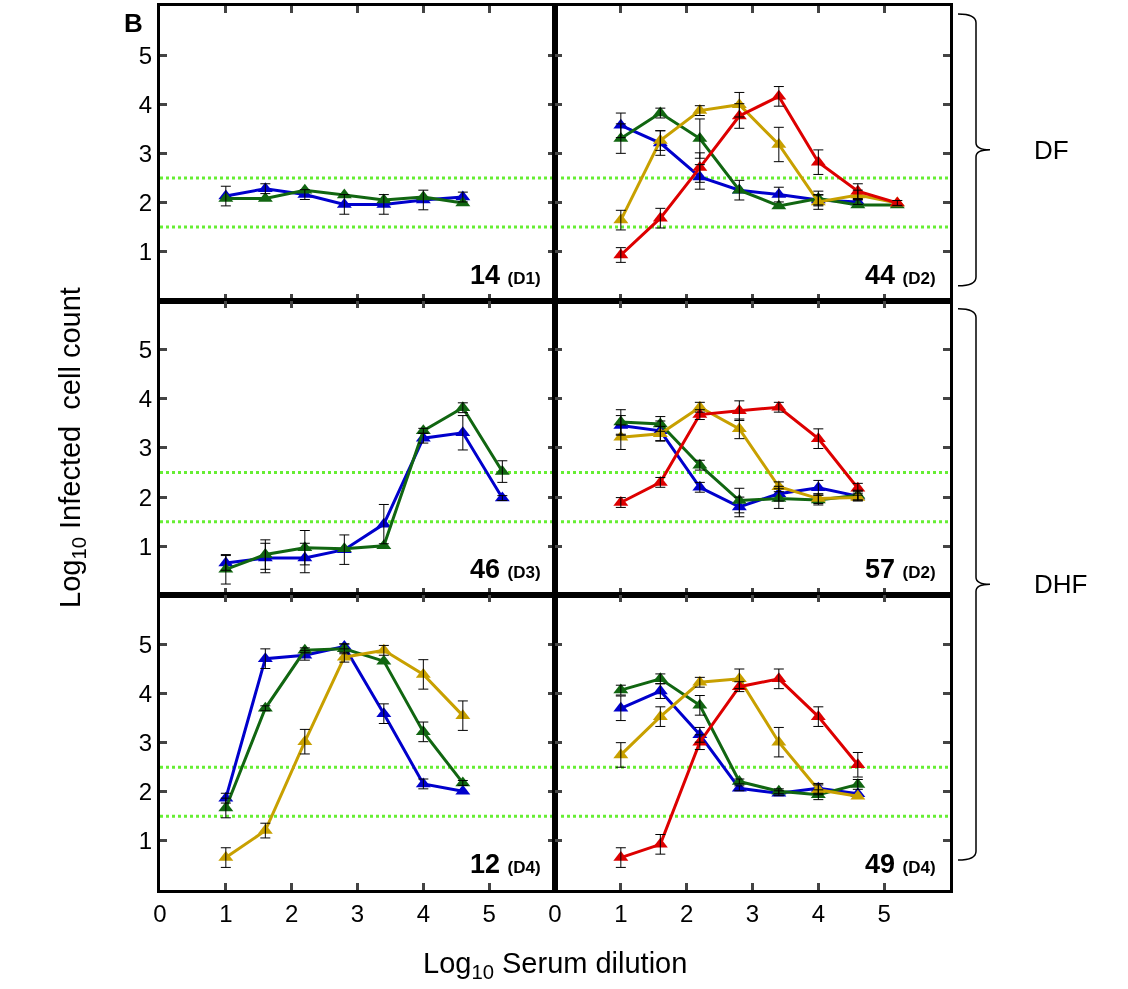 Image resolution: width=1128 pixels, height=989 pixels. Describe the element at coordinates (505, 569) in the screenshot. I see `annotation: 46 (D3)` at that location.